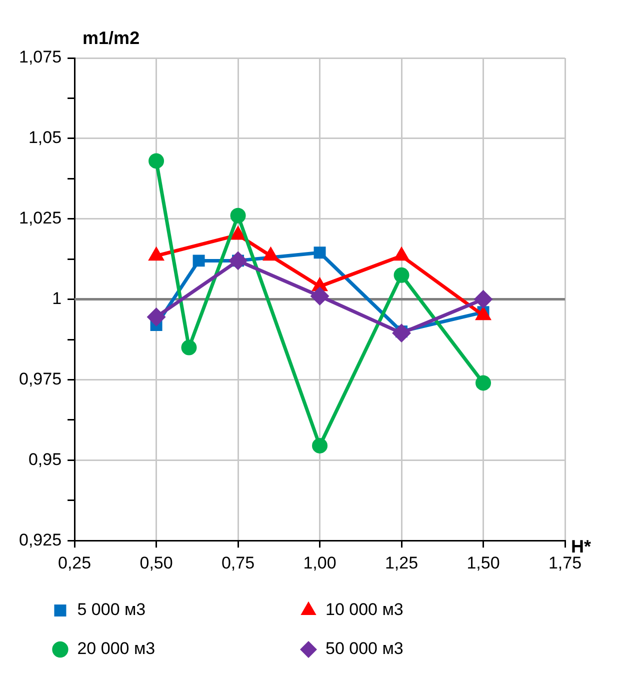 This screenshot has width=630, height=685. I want to click on legend-label: 50 000 м3, so click(426, 648).